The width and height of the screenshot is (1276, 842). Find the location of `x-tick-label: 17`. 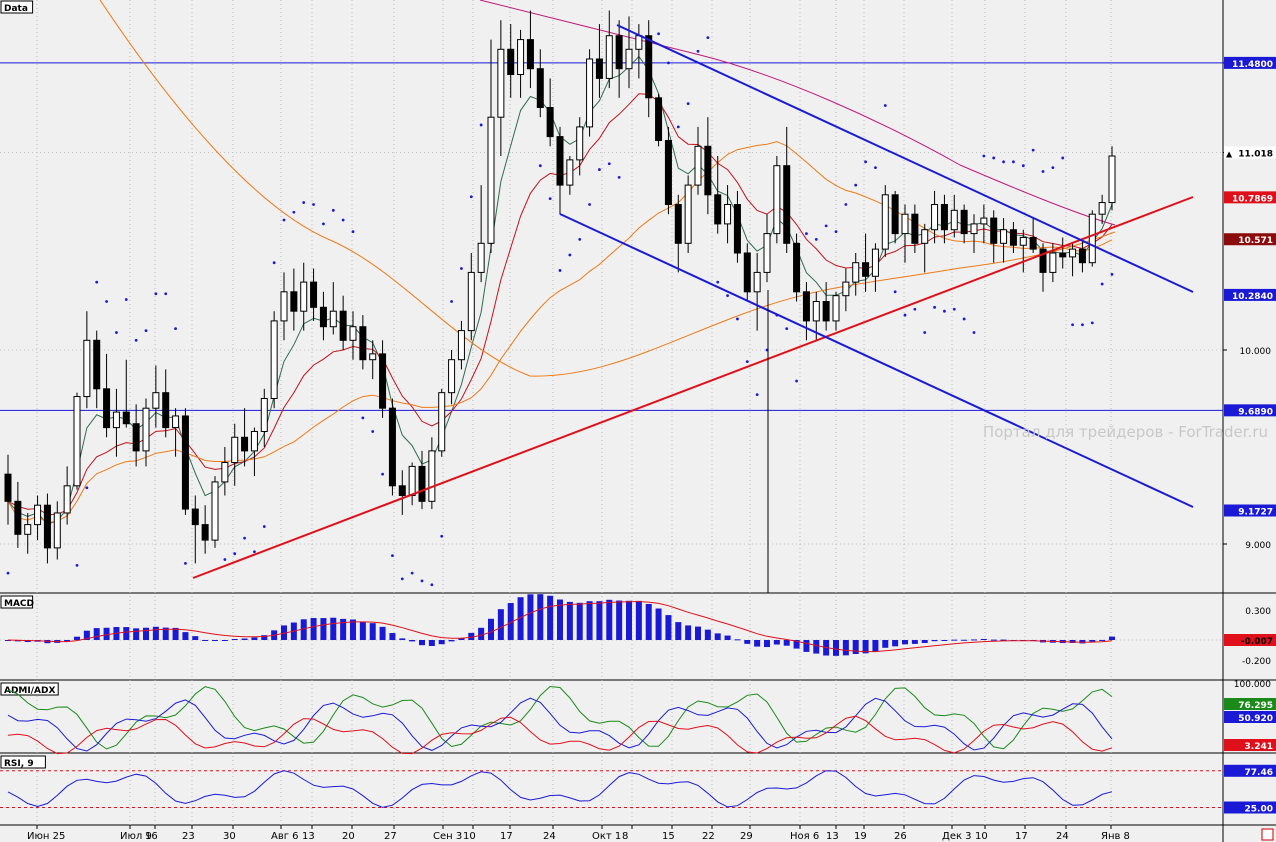

x-tick-label: 17 is located at coordinates (1021, 836).